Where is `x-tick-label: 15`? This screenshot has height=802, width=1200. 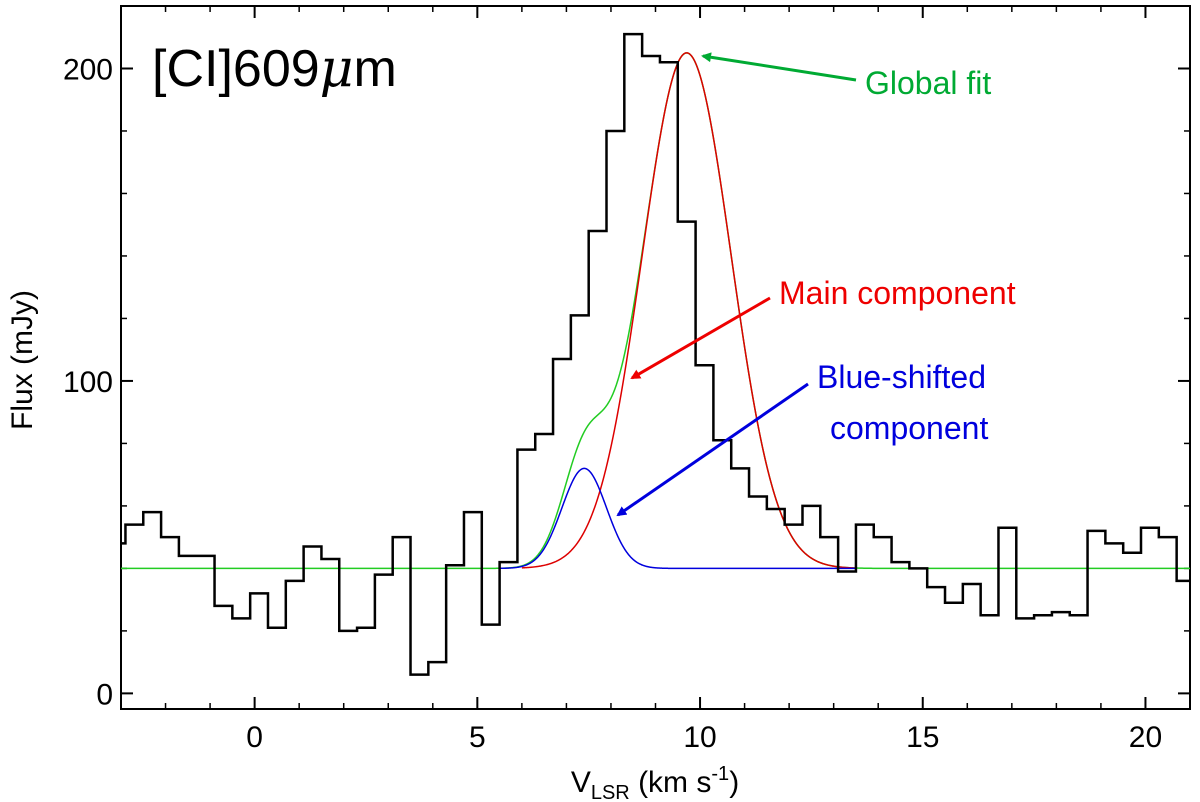
x-tick-label: 15 is located at coordinates (922, 737).